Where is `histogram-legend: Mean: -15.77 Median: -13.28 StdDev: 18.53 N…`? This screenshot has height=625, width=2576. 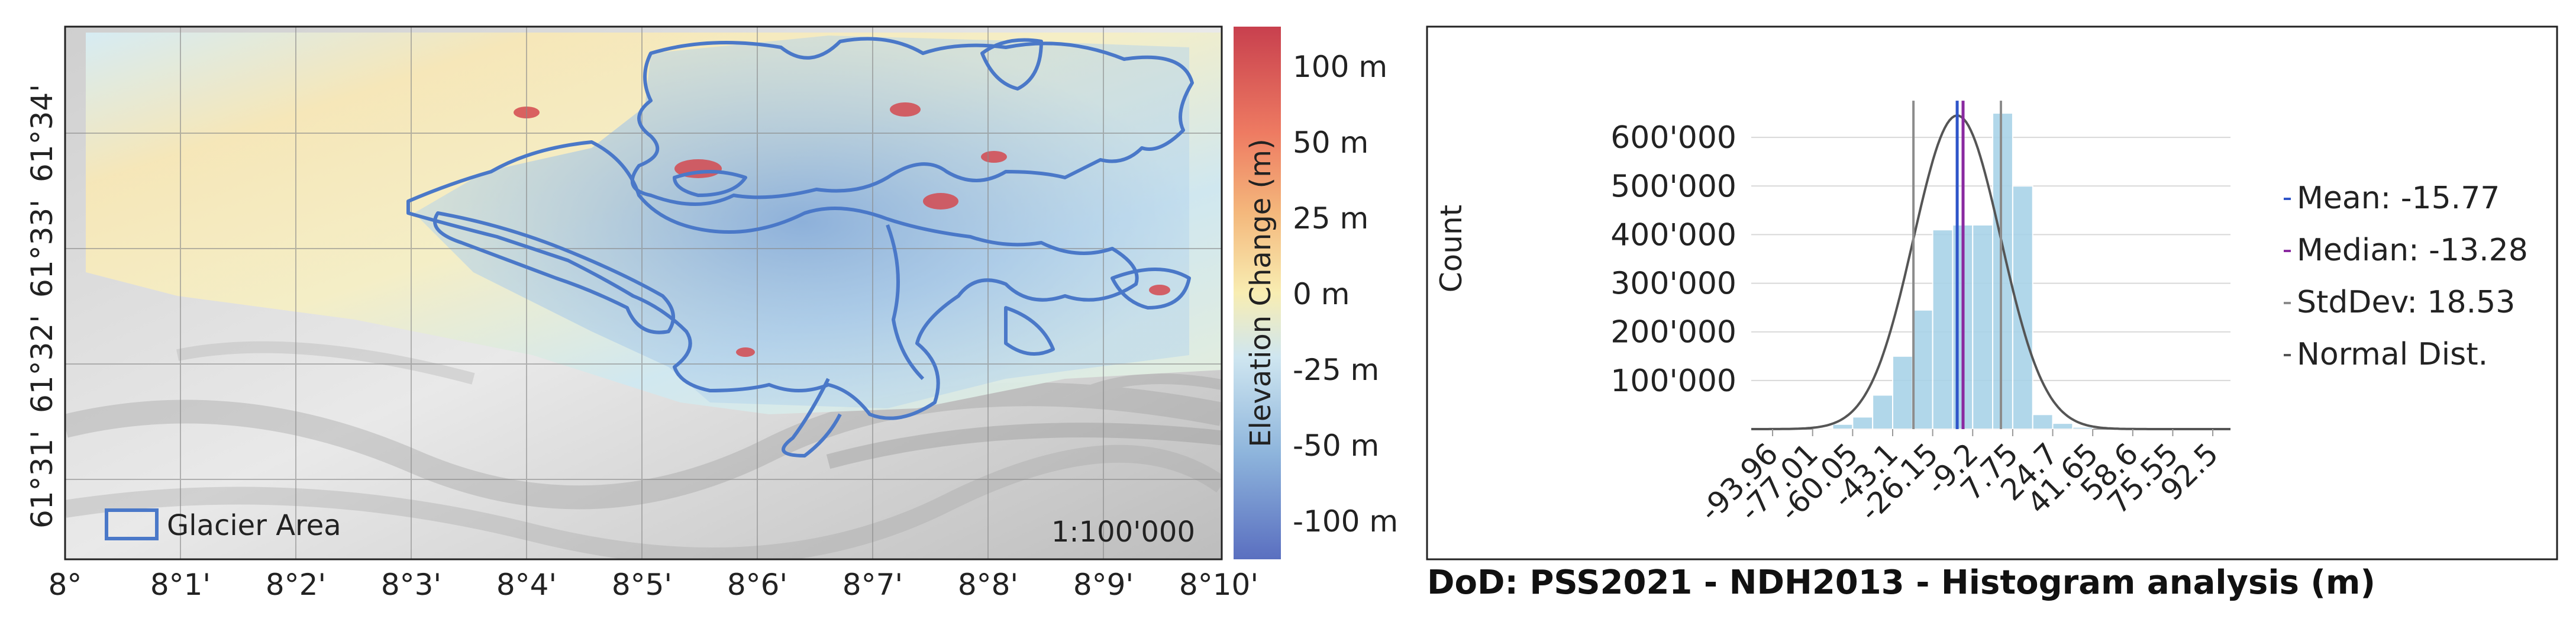
histogram-legend: Mean: -15.77 Median: -13.28 StdDev: 18.53 N… is located at coordinates (2406, 276).